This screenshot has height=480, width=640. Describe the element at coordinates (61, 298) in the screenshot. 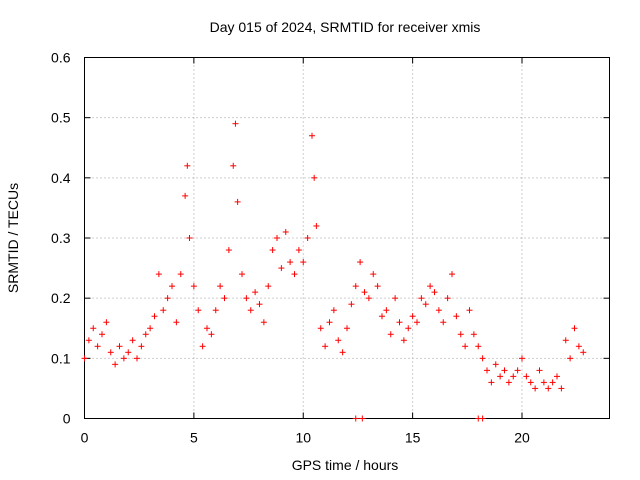

I see `y-tick-label: 0.2` at that location.